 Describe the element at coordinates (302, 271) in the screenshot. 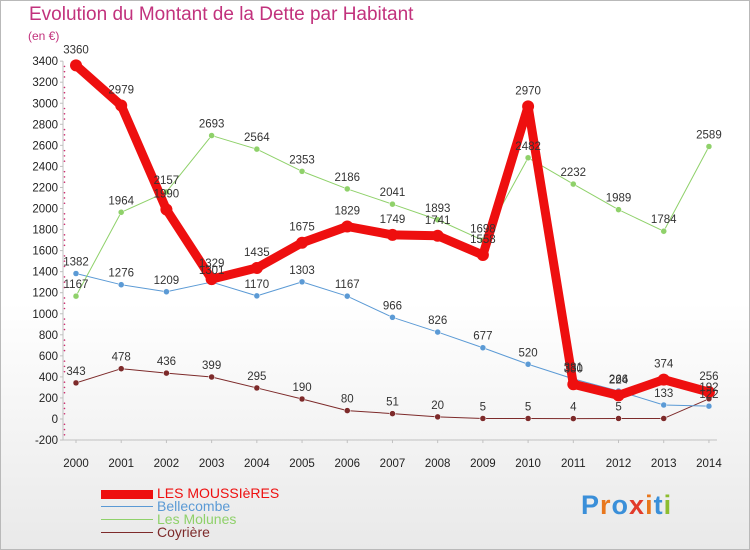

I see `data-label: 1303` at that location.